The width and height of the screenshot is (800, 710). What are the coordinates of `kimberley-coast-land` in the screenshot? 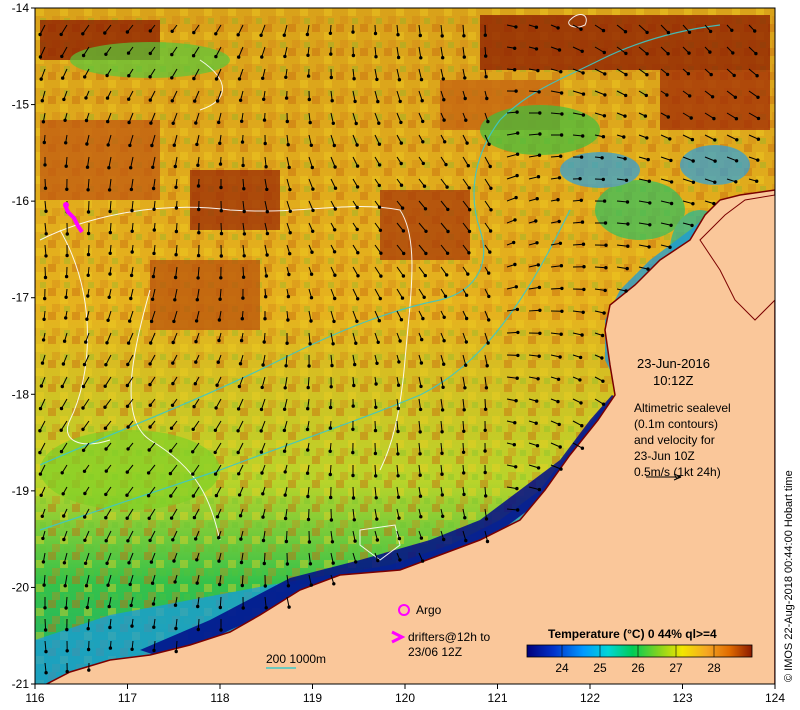 It's located at (737, 257).